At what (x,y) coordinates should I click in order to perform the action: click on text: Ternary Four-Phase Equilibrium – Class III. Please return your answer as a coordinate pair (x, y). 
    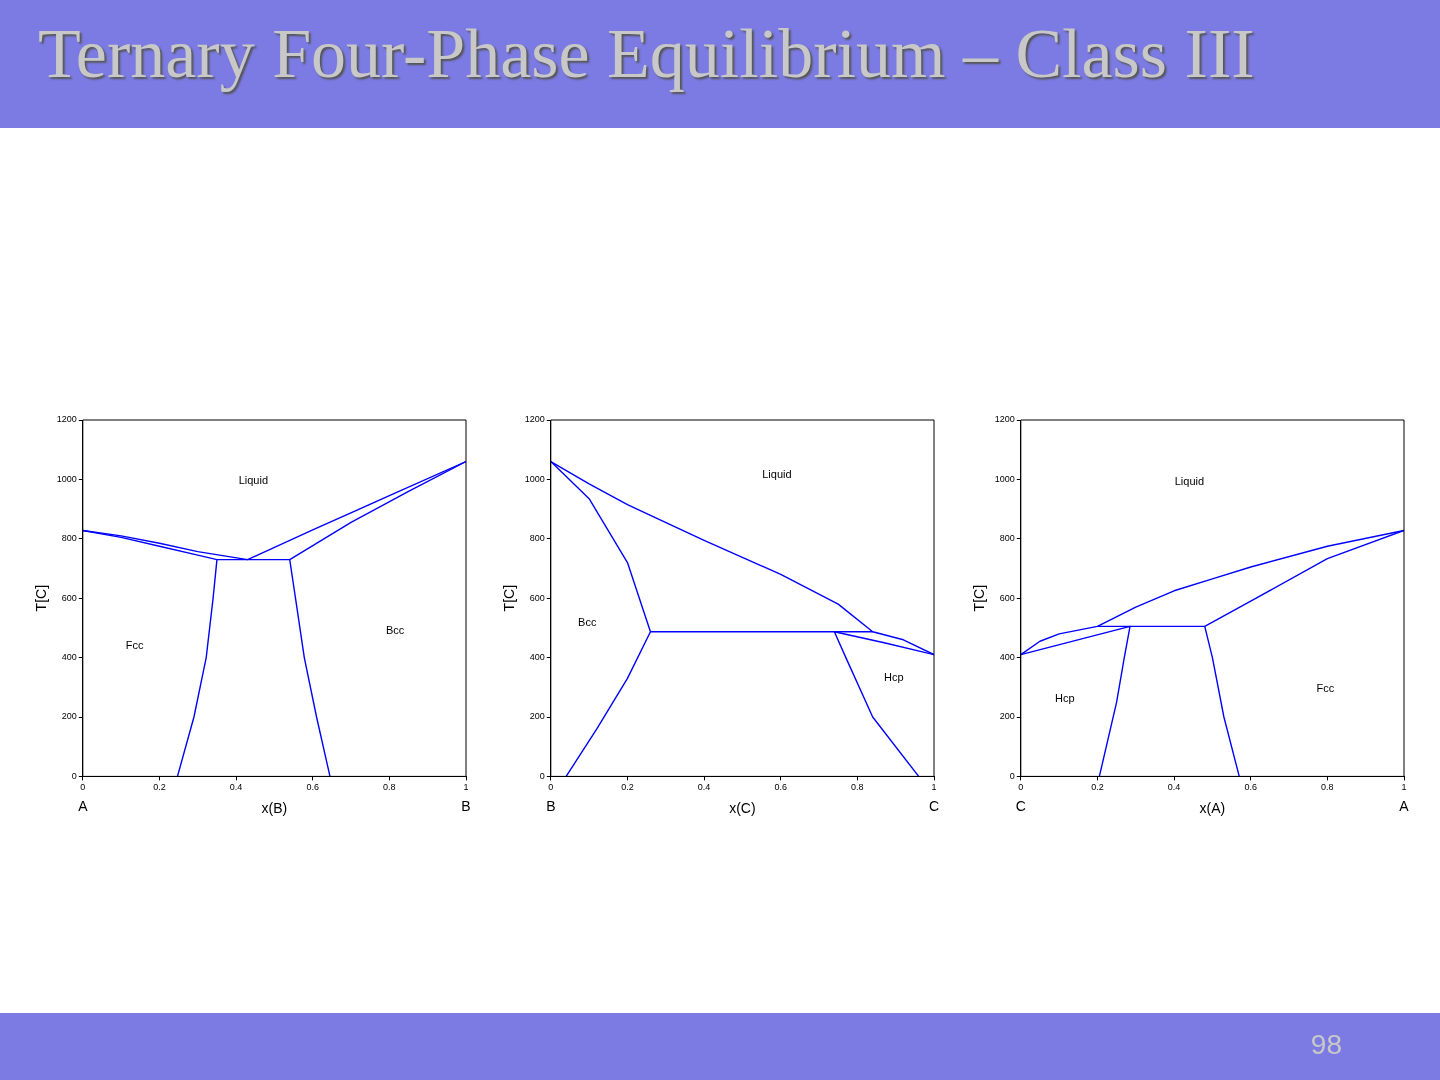
    Looking at the image, I should click on (646, 54).